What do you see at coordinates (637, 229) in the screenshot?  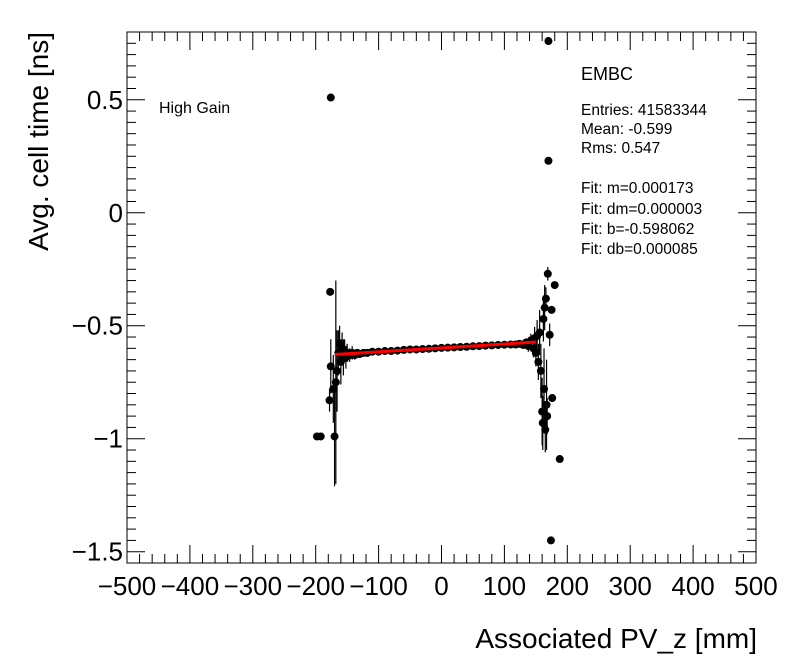 I see `stats-fit-b: Fit: b=-0.598062` at bounding box center [637, 229].